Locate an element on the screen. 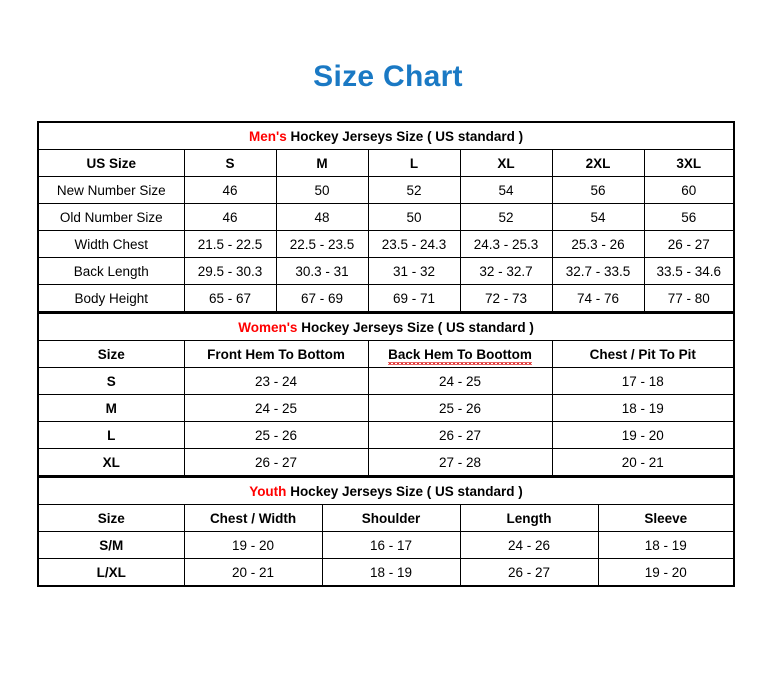 This screenshot has width=776, height=692. mens-row-label-2: Width Chest is located at coordinates (111, 244).